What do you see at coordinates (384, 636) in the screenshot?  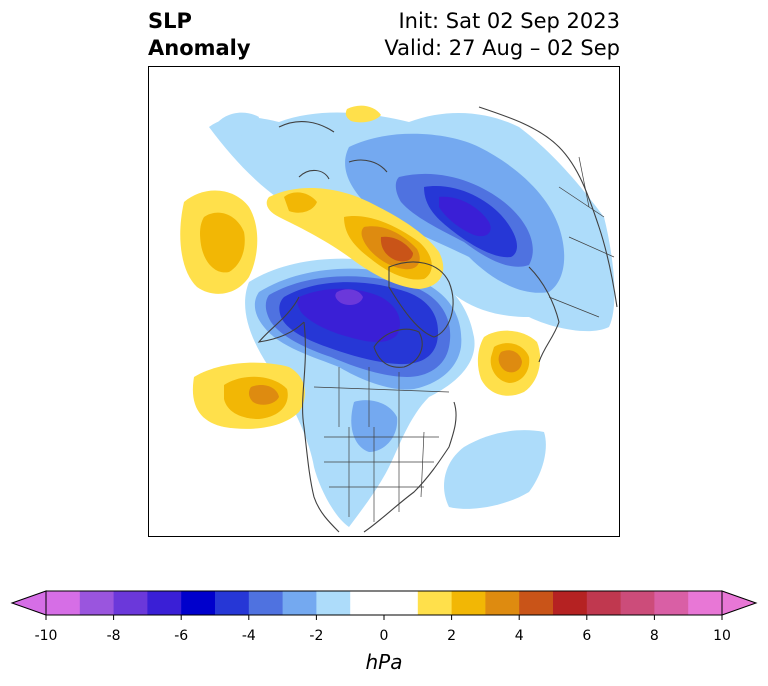 I see `colorbar-tick-label: 0` at bounding box center [384, 636].